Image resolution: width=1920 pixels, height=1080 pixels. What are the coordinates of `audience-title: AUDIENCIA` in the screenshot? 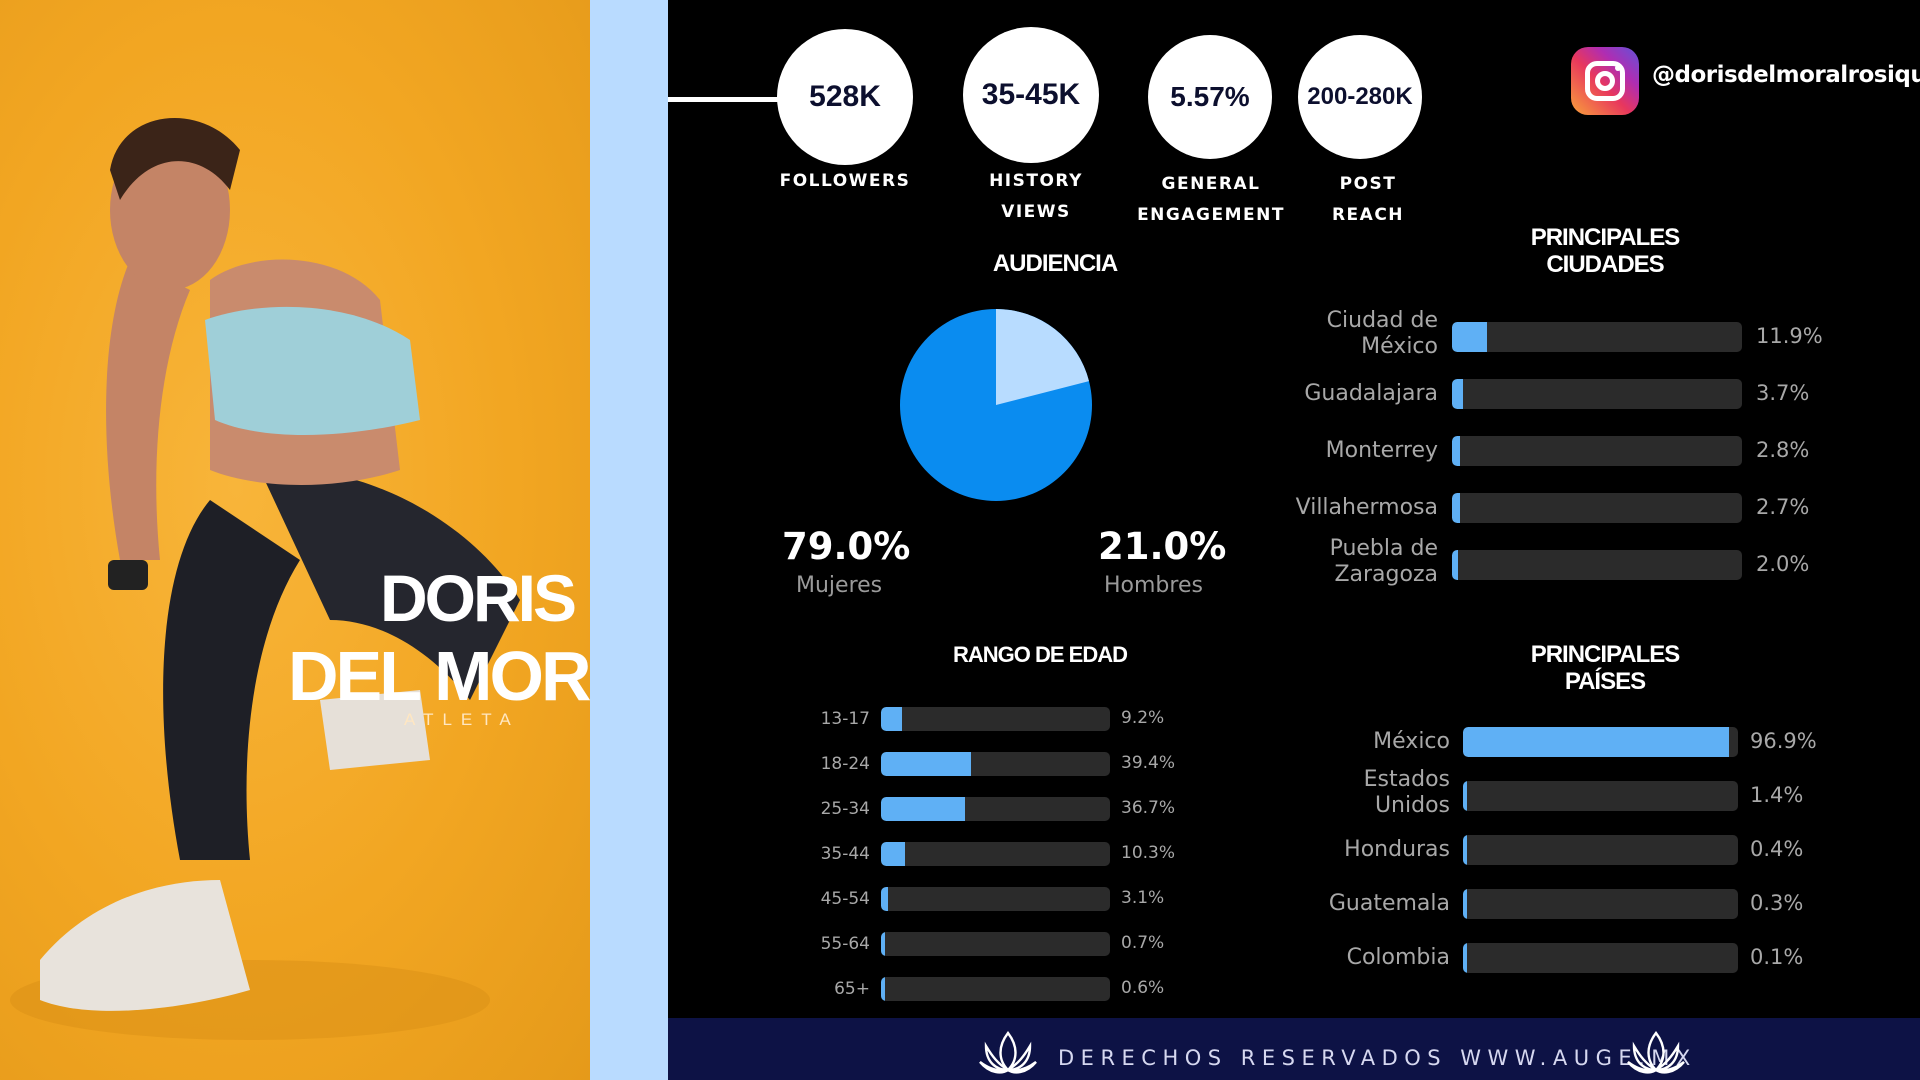 It's located at (1055, 263).